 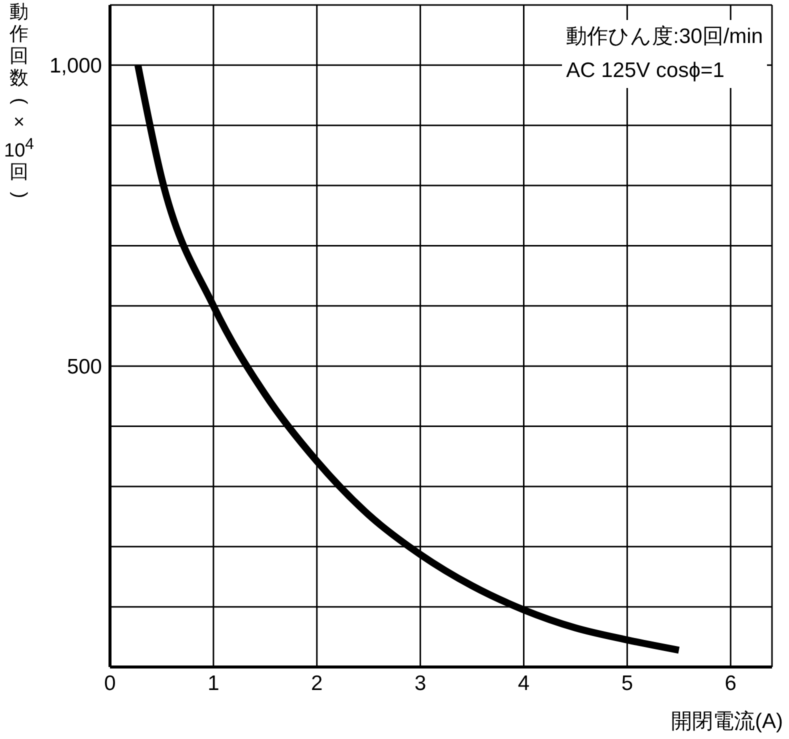 I want to click on x-tick-label: 3, so click(x=420, y=683).